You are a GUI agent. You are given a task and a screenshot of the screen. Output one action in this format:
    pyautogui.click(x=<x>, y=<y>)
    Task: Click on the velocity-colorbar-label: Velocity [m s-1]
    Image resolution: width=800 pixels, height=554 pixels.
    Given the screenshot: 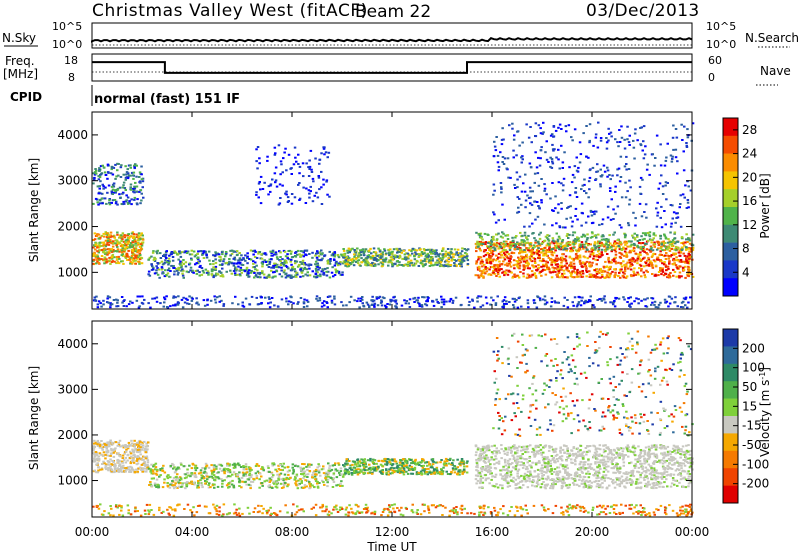 What is the action you would take?
    pyautogui.click(x=765, y=412)
    